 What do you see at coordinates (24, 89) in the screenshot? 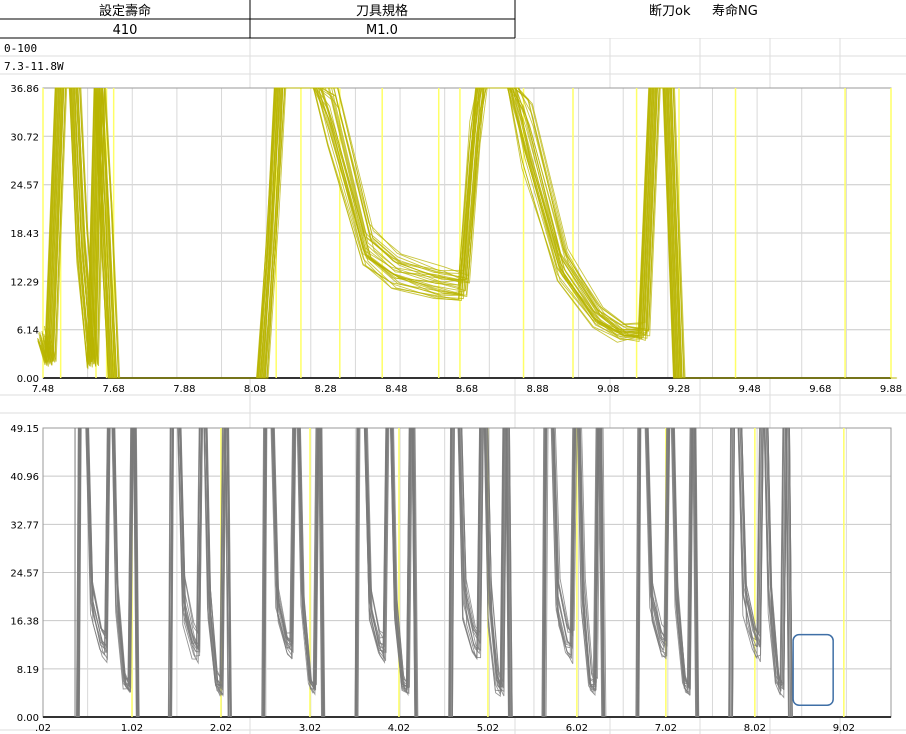
I see `y-tick-label: 36.86` at bounding box center [24, 89].